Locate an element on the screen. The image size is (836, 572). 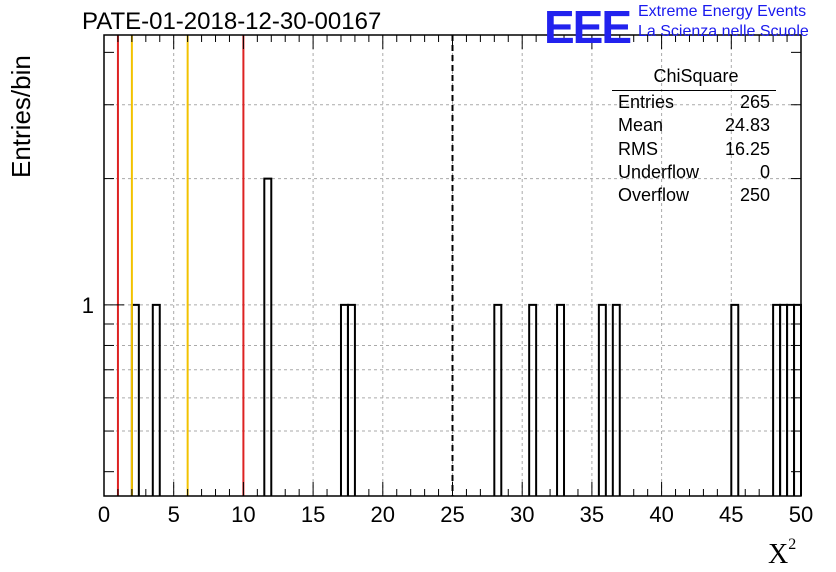
x-tick-label: 15 is located at coordinates (313, 514).